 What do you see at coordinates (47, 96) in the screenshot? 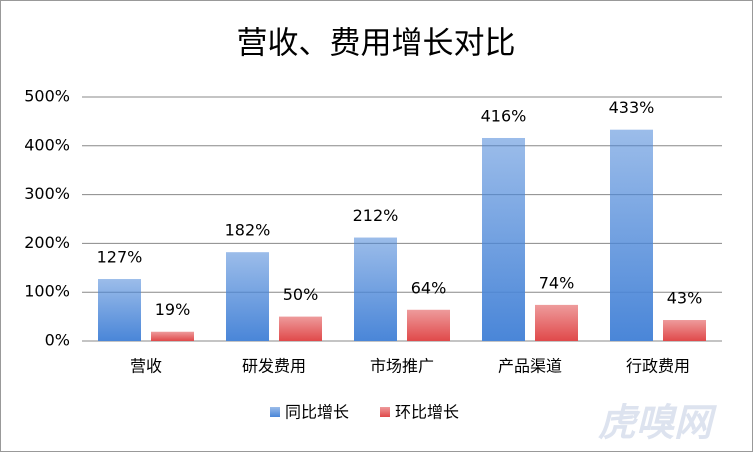
I see `y-tick-label: 500%` at bounding box center [47, 96].